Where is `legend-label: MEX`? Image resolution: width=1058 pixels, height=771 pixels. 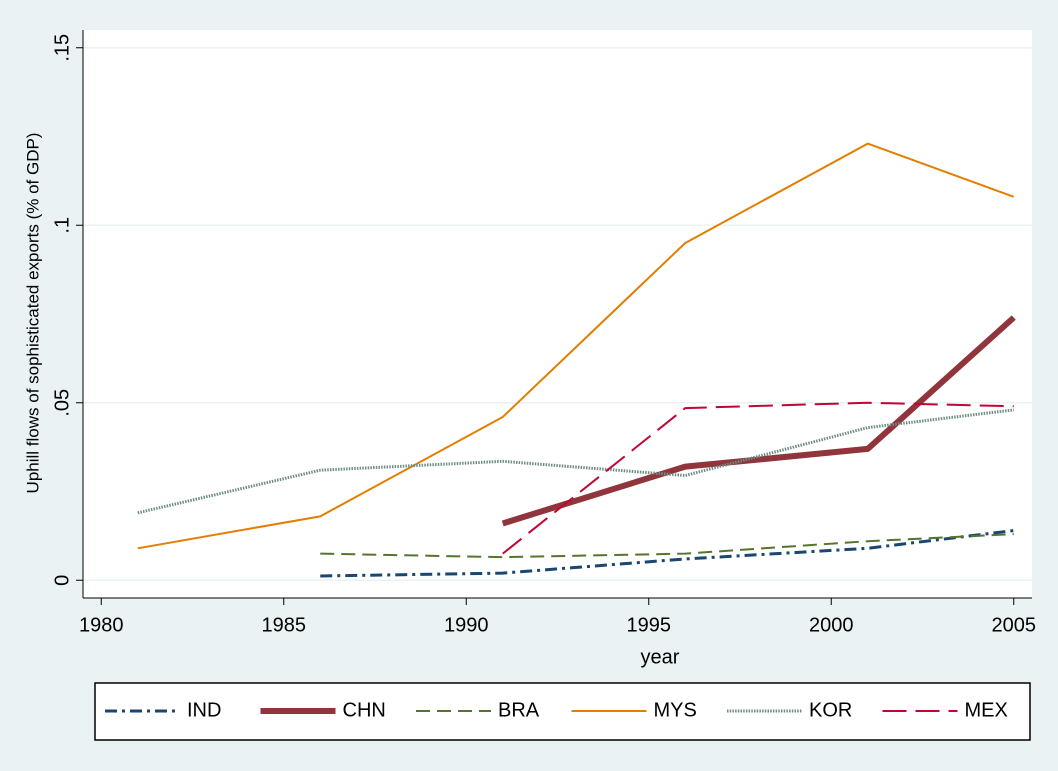
legend-label: MEX is located at coordinates (986, 710).